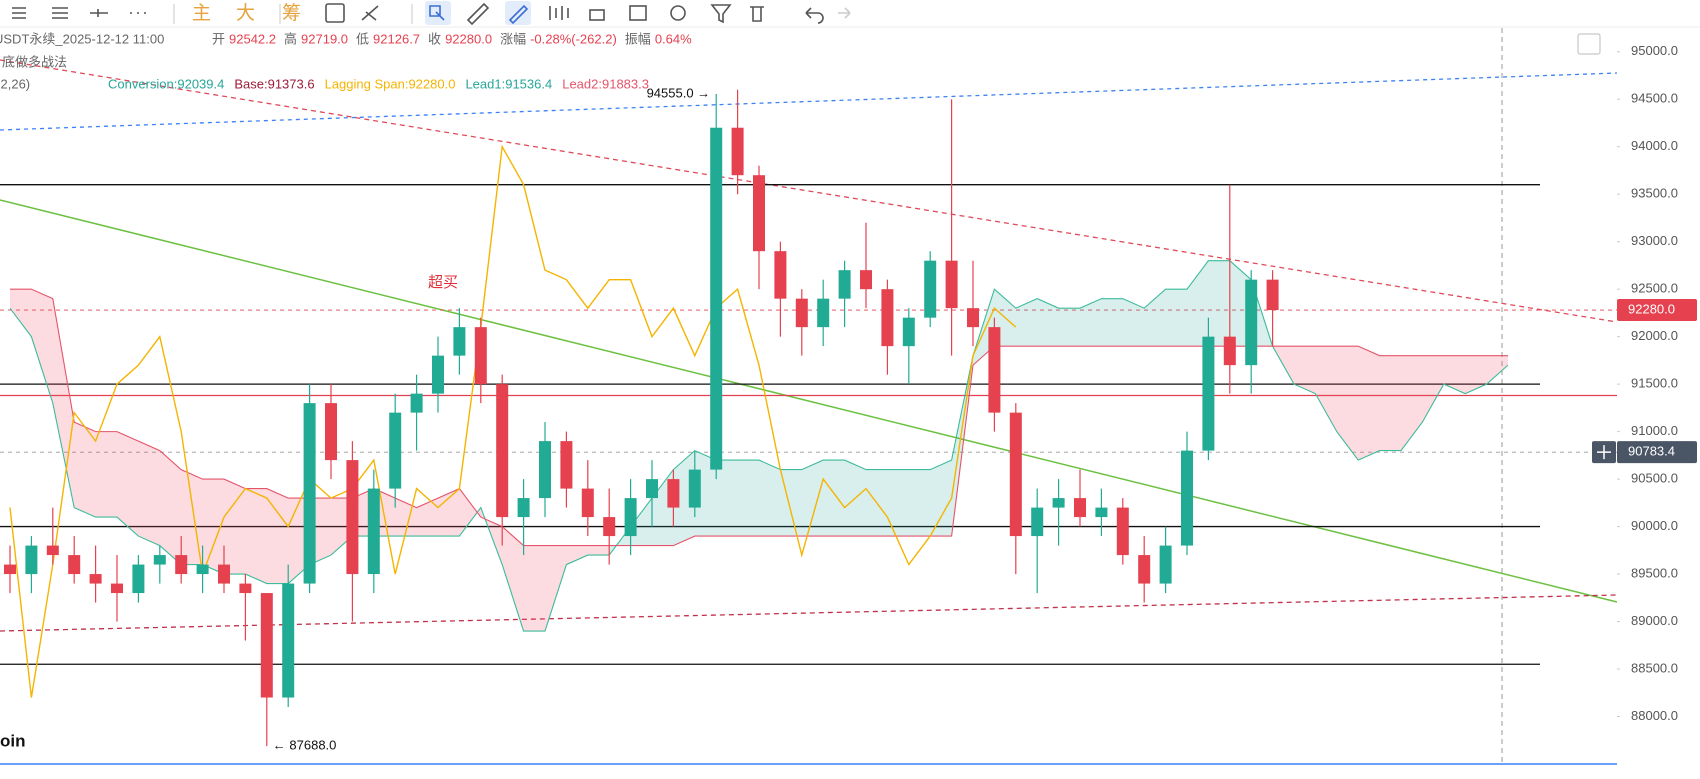 Image resolution: width=1700 pixels, height=779 pixels. Describe the element at coordinates (1654, 383) in the screenshot. I see `y-tick-label: 91500.0` at that location.